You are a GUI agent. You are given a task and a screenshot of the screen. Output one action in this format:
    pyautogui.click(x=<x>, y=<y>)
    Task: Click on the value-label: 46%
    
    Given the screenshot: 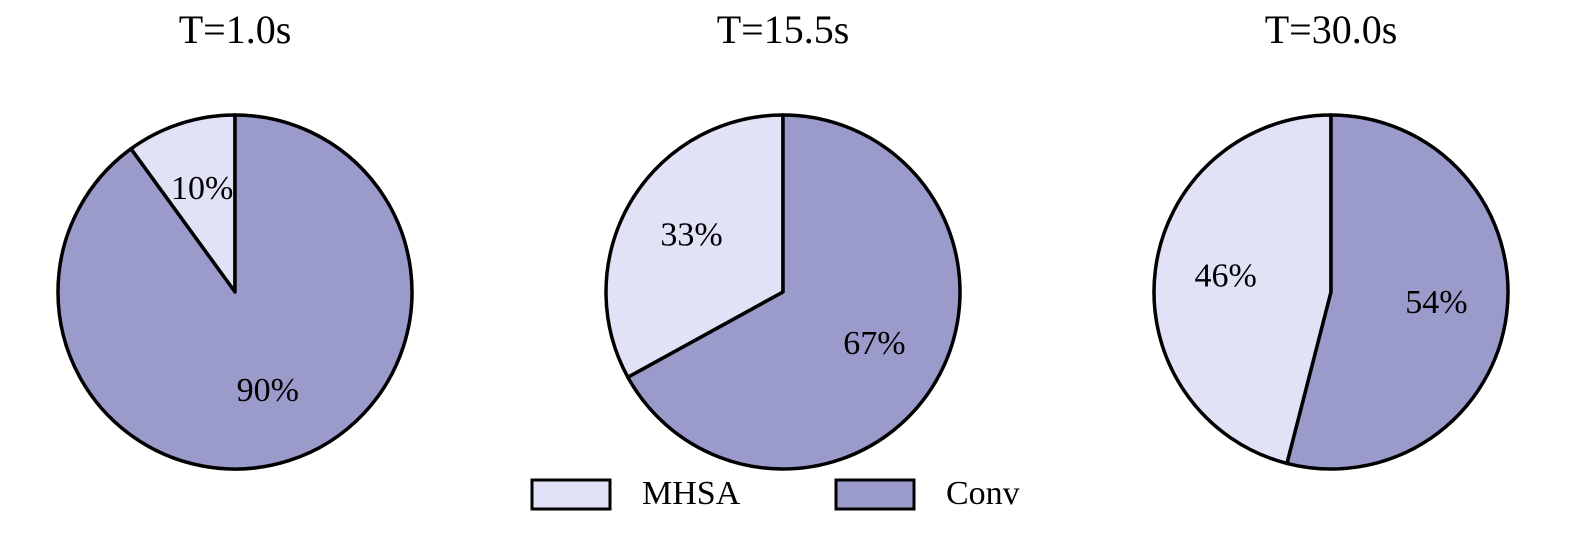 What is the action you would take?
    pyautogui.click(x=1225, y=275)
    